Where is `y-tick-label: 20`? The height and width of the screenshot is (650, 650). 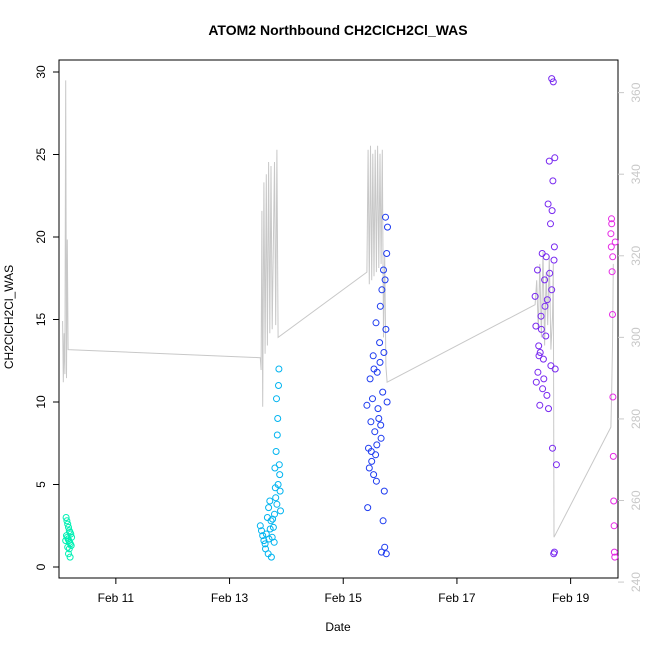
y-tick-label: 20 is located at coordinates (41, 237).